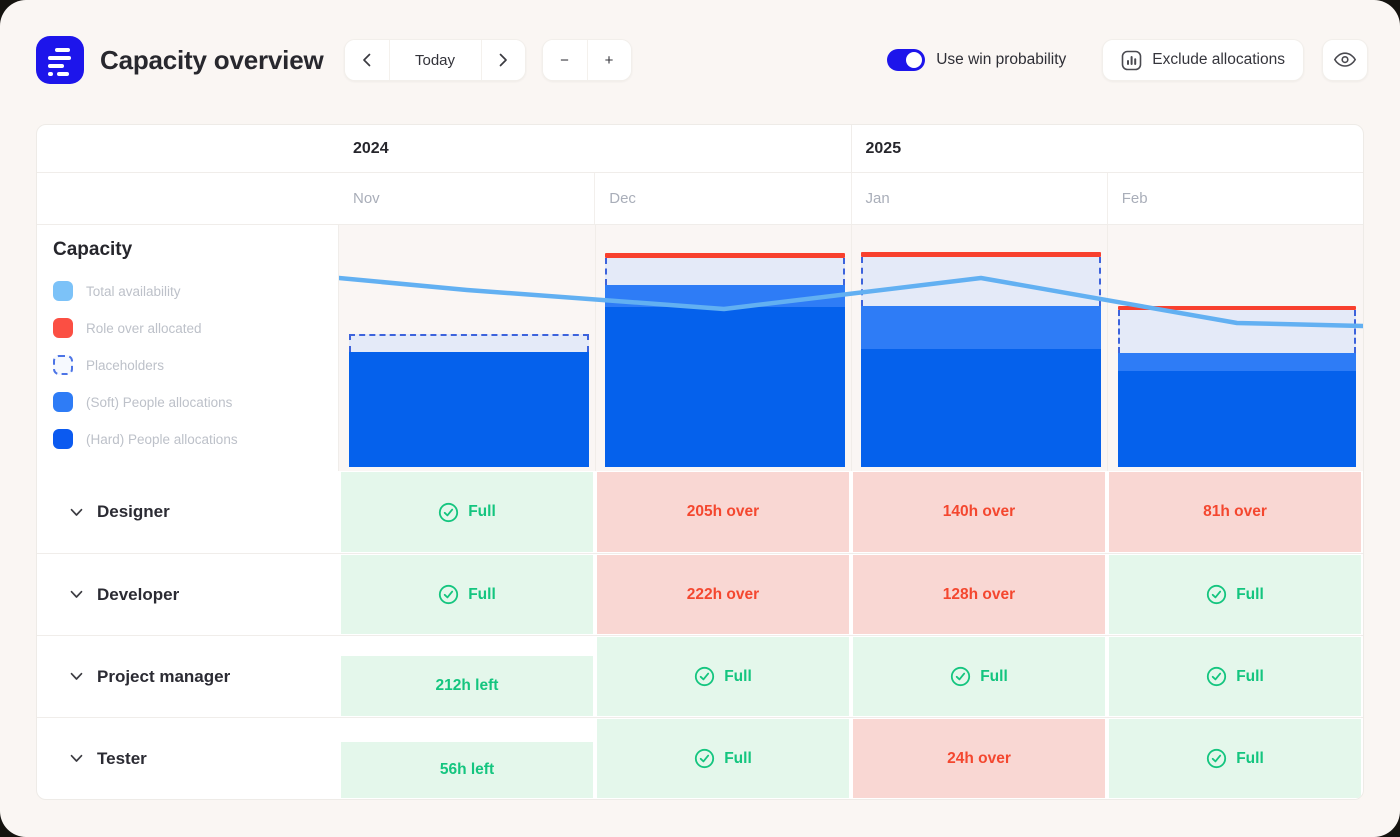  I want to click on year-header: 2024, so click(371, 148).